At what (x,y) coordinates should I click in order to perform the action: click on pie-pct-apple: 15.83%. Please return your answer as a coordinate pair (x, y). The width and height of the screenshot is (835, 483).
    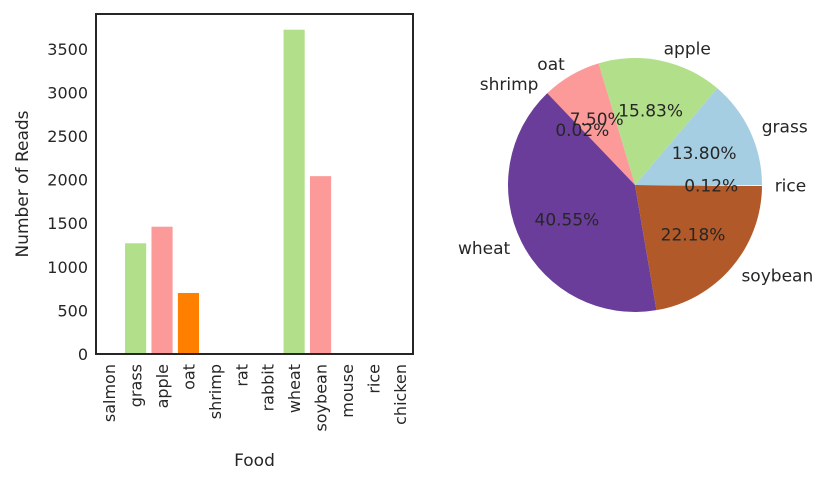
    Looking at the image, I should click on (650, 111).